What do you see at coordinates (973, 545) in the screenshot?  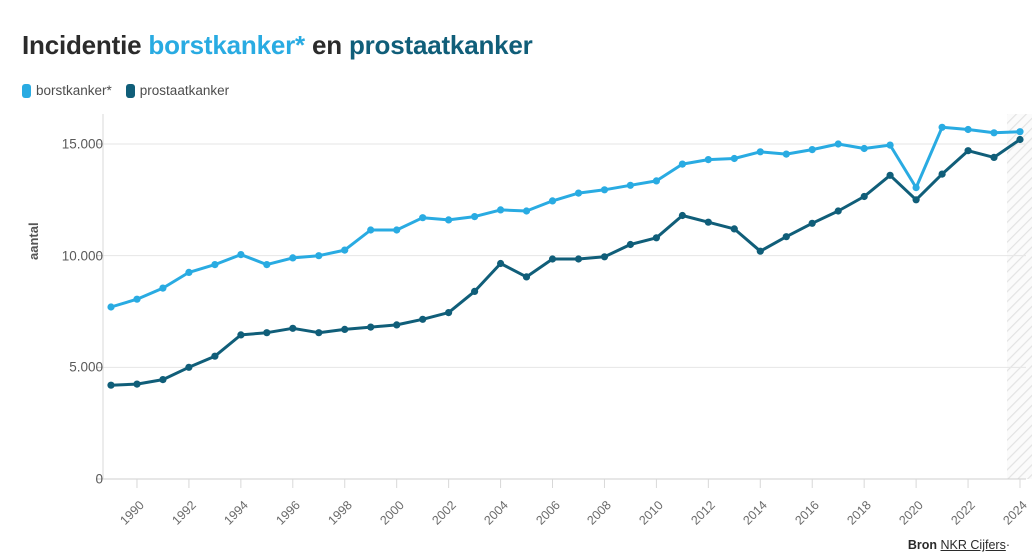 I see `source-link: NKR Cijfers` at bounding box center [973, 545].